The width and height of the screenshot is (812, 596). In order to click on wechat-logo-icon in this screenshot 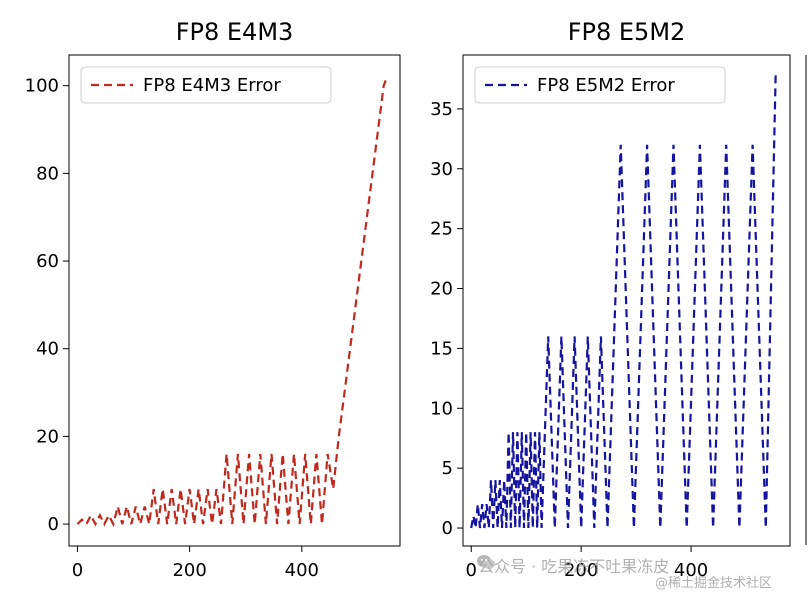, I will do `click(486, 562)`.